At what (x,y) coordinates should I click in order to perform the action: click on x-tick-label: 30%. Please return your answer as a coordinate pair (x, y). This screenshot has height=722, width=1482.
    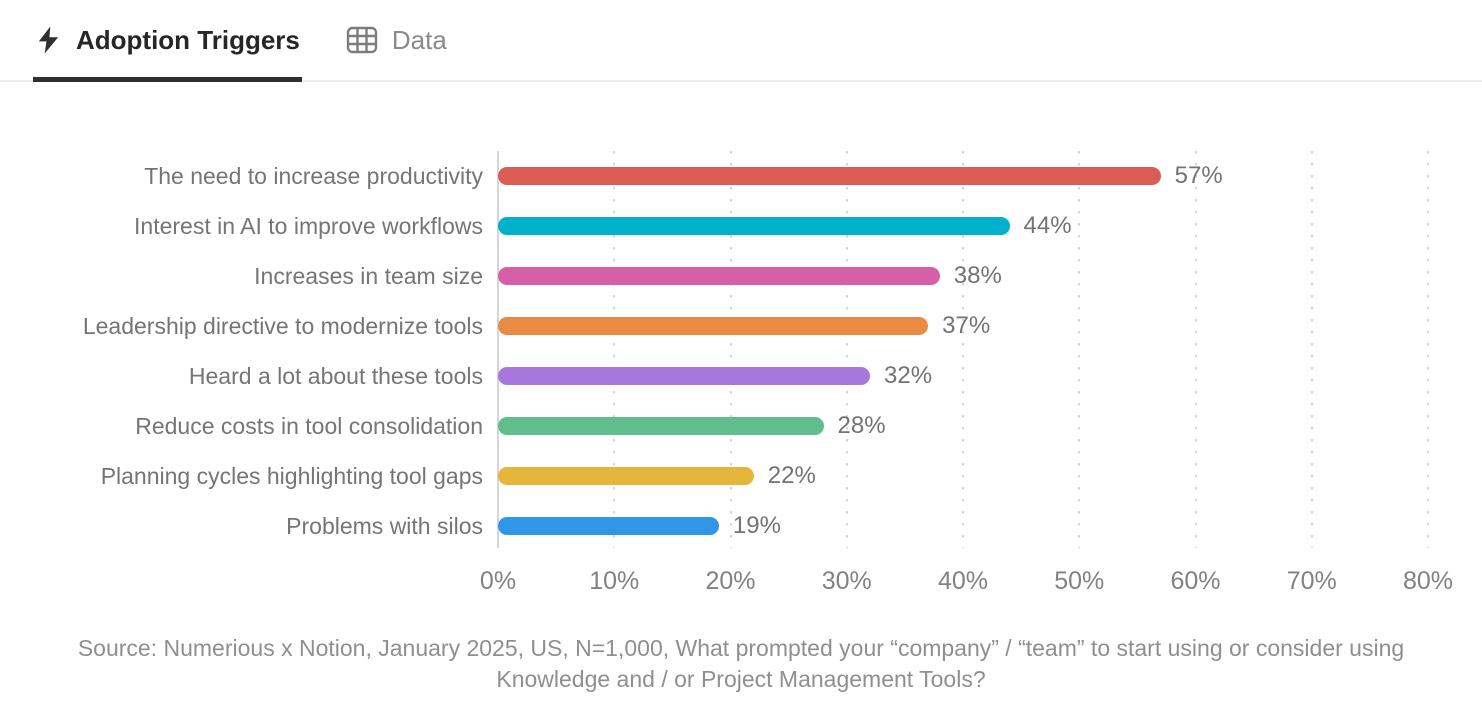
    Looking at the image, I should click on (846, 581).